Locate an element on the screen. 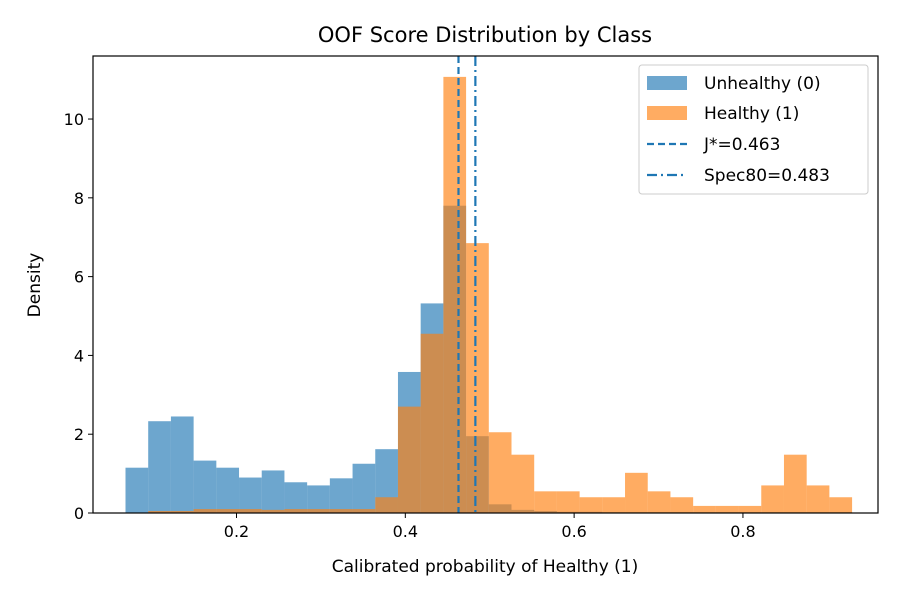 This screenshot has height=600, width=900. chart-title: OOF Score Distribution by Class is located at coordinates (485, 35).